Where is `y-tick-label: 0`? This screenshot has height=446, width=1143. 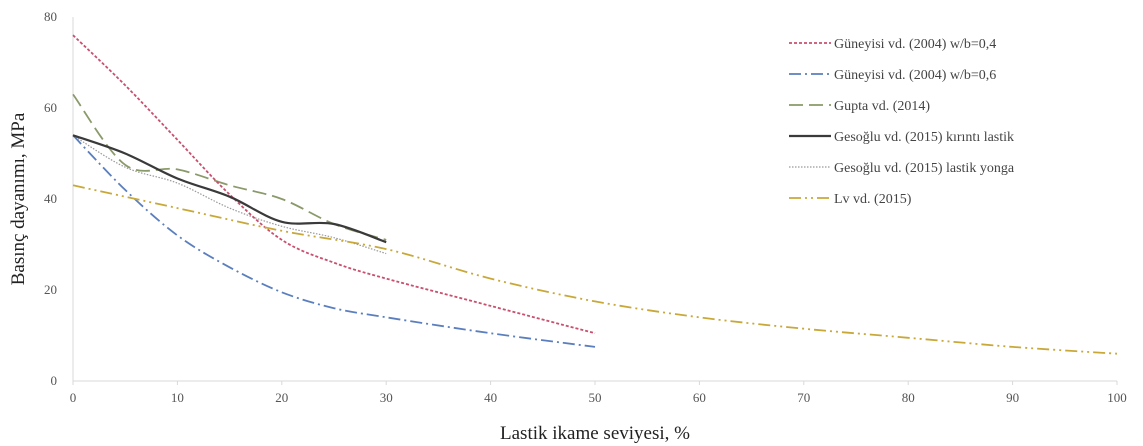 y-tick-label: 0 is located at coordinates (54, 380).